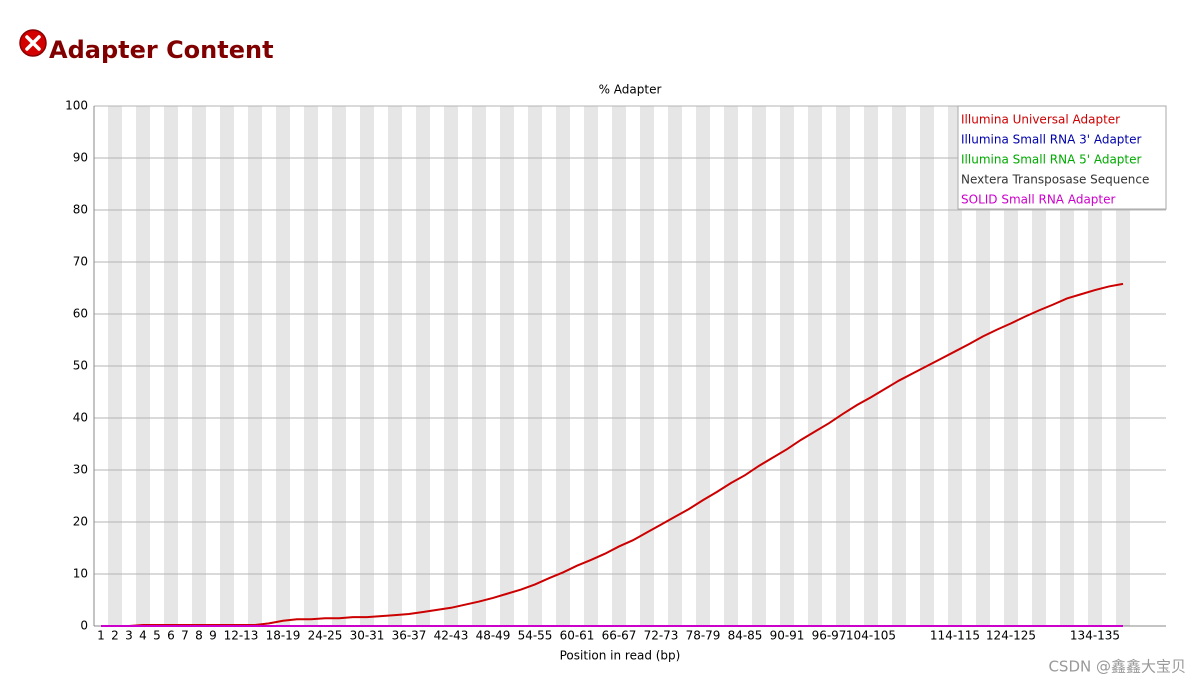 The width and height of the screenshot is (1202, 690). I want to click on y-tick-label: 60, so click(80, 314).